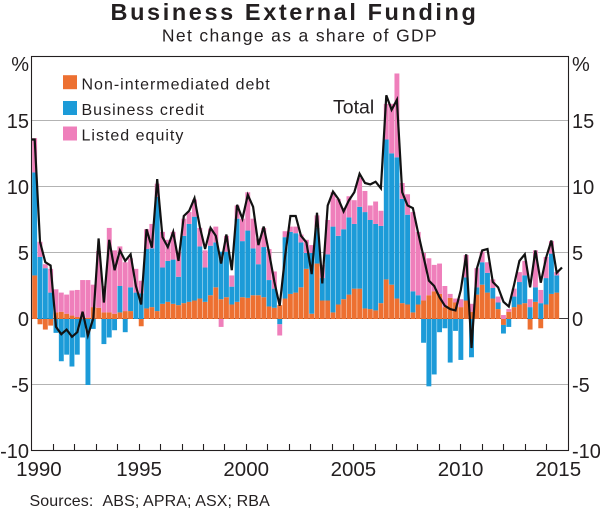 Image resolution: width=600 pixels, height=517 pixels. I want to click on svg-text: 1990, so click(39, 469).